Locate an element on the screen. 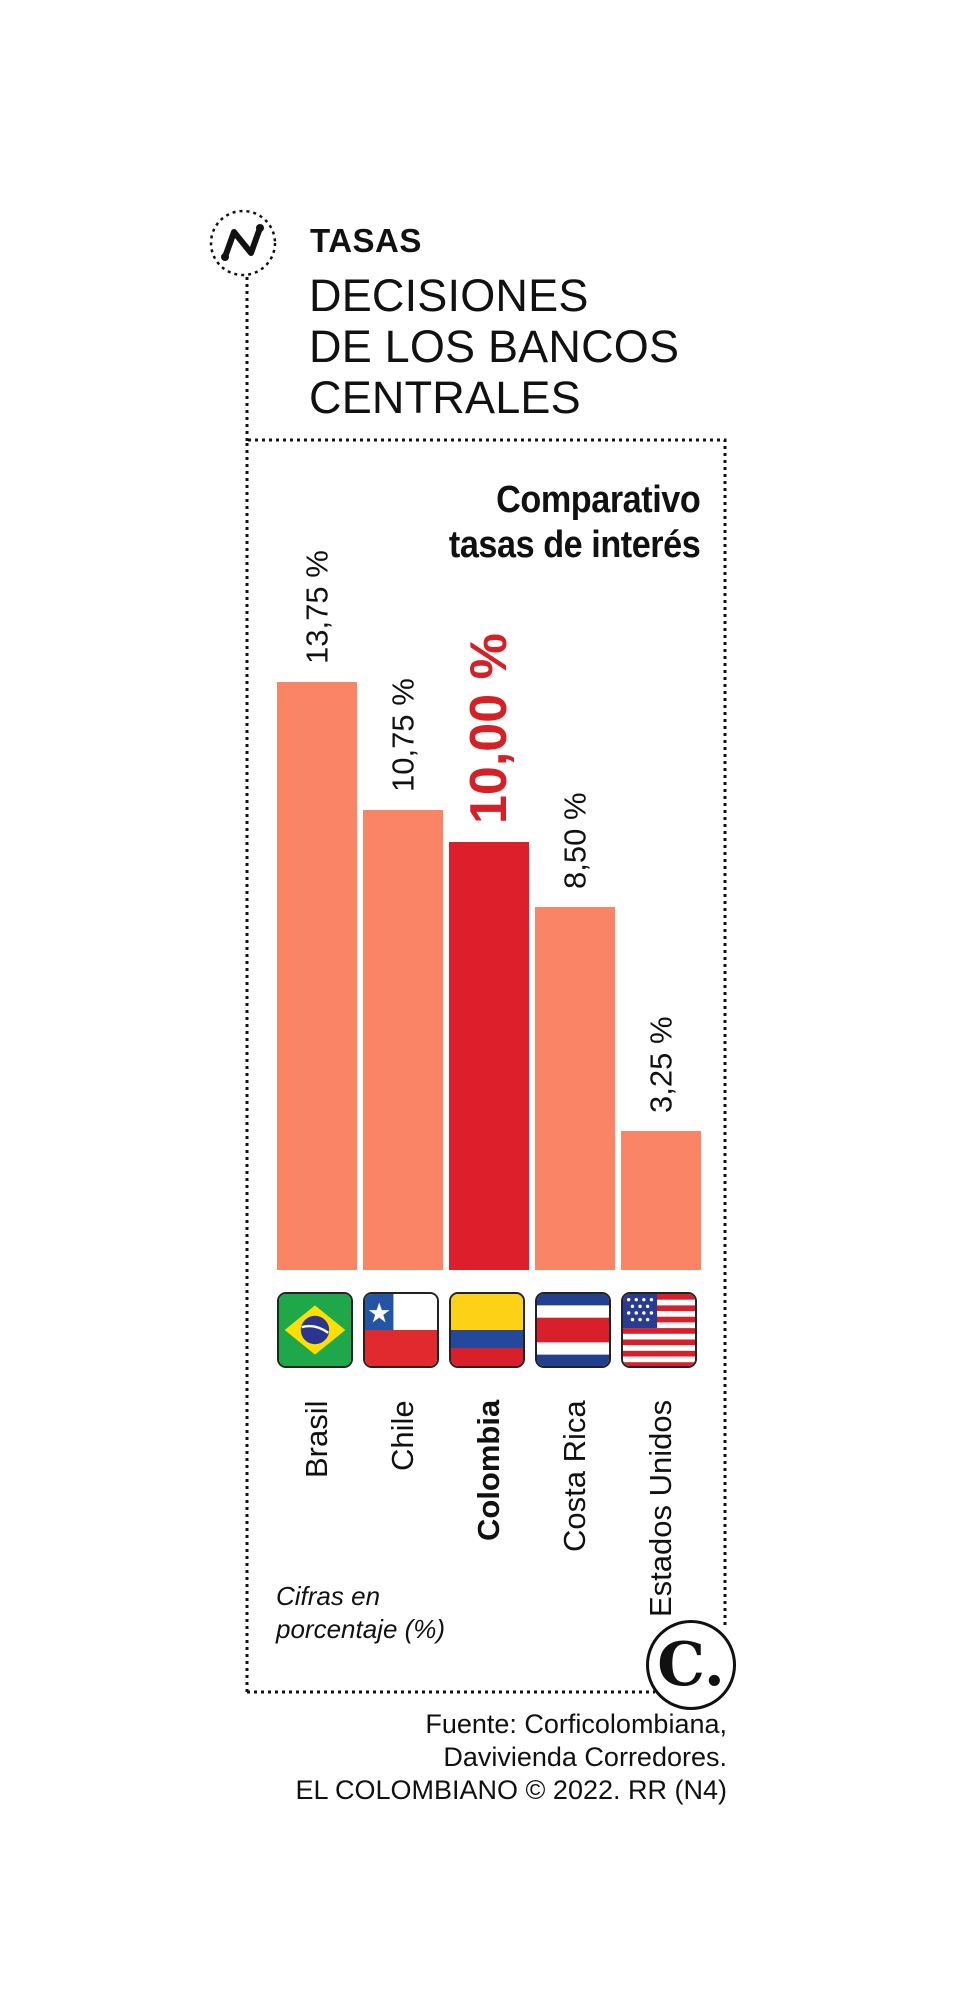 This screenshot has width=961, height=2000. category-label: Chile is located at coordinates (402, 1435).